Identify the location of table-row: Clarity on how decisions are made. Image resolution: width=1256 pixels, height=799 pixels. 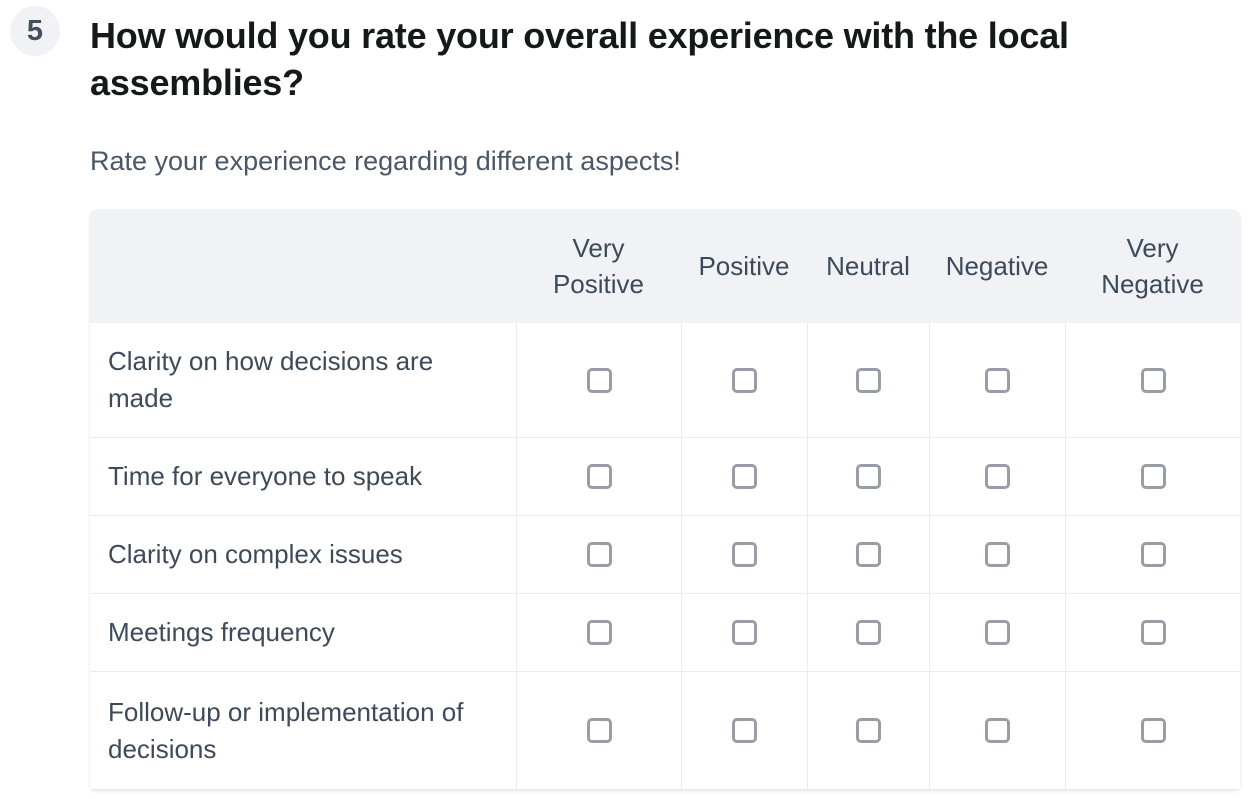
(665, 380).